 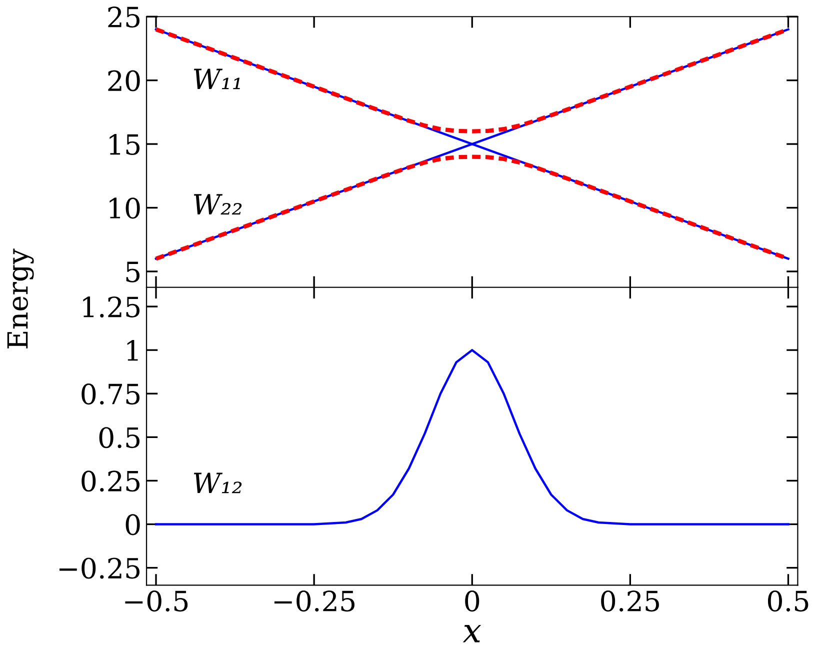 I want to click on y-tick-label: 10, so click(x=125, y=208).